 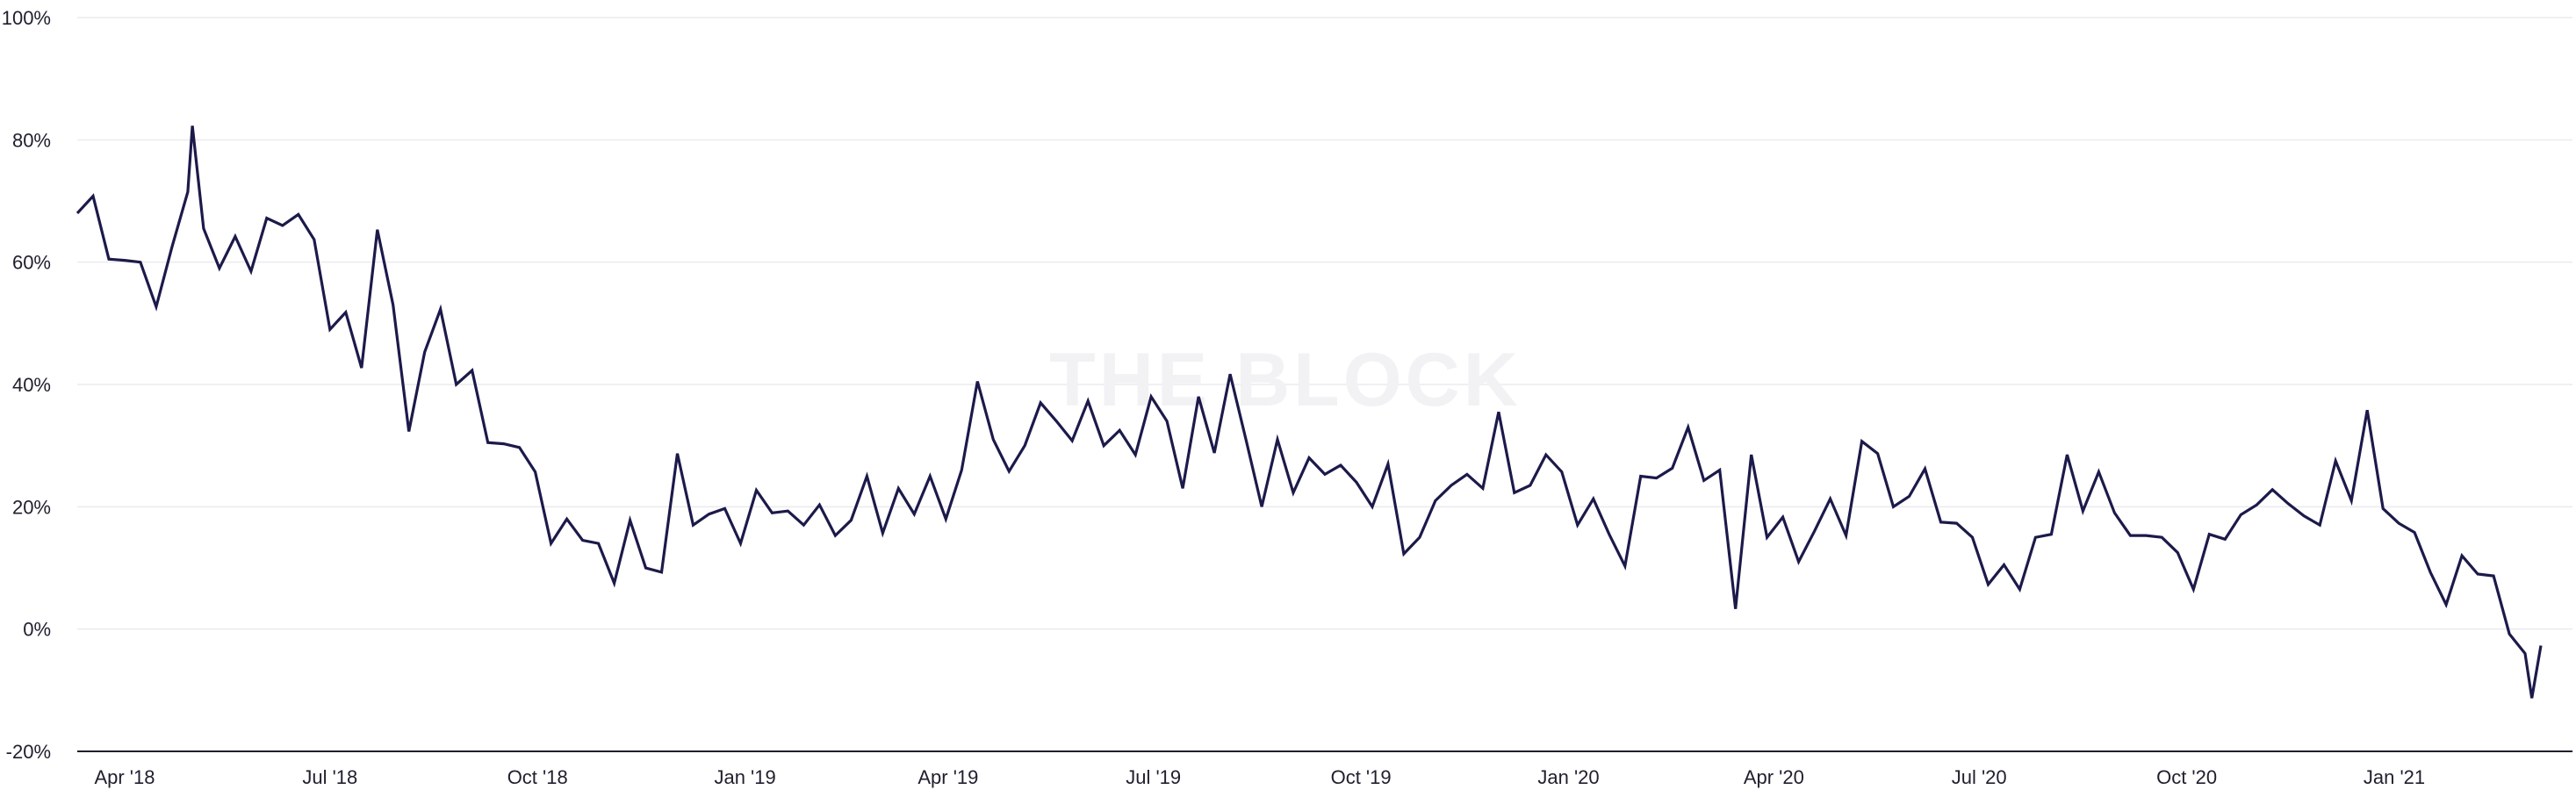 I want to click on x-tick-label: Apr '18, so click(x=124, y=777).